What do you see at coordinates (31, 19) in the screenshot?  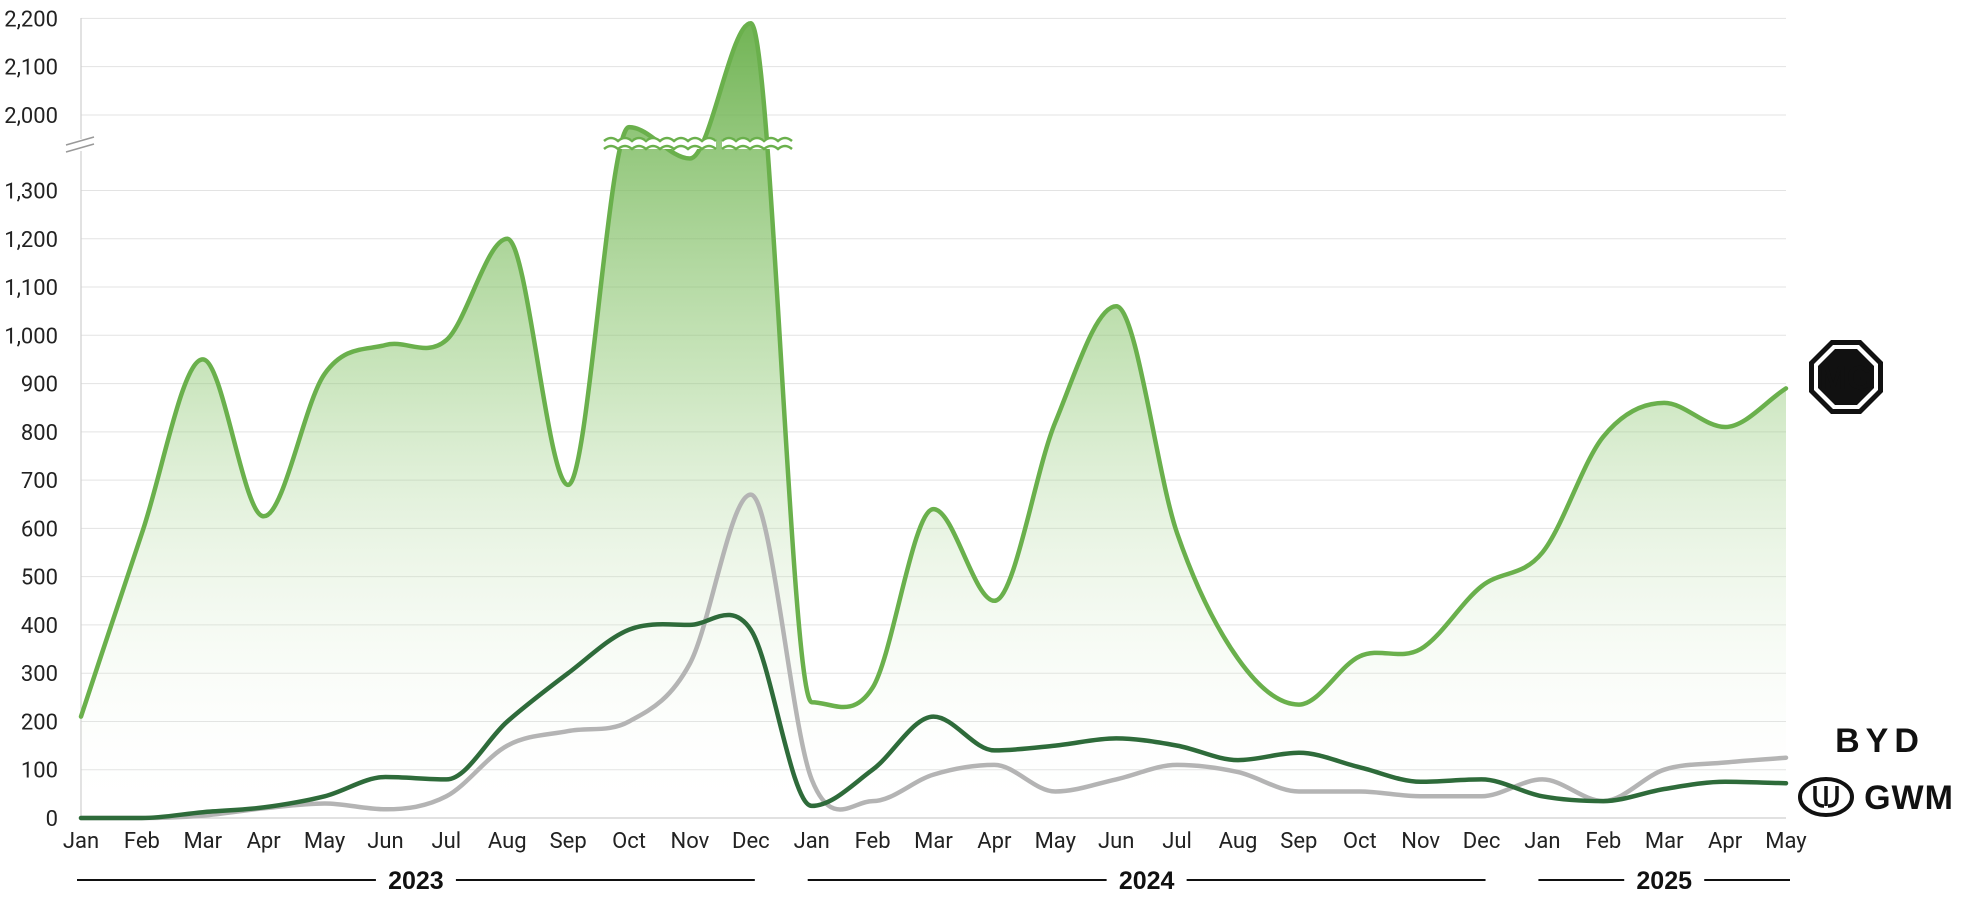 I see `y-tick-label: 2,200` at bounding box center [31, 19].